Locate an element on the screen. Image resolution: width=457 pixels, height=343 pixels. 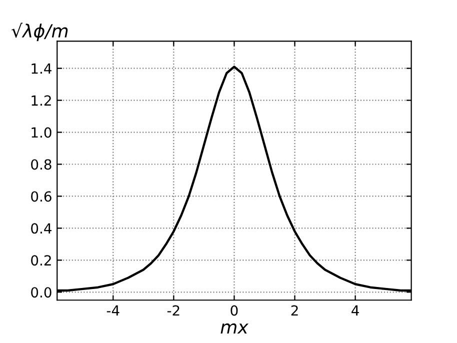
y-axis-title: √λϕ/m is located at coordinates (40, 32).